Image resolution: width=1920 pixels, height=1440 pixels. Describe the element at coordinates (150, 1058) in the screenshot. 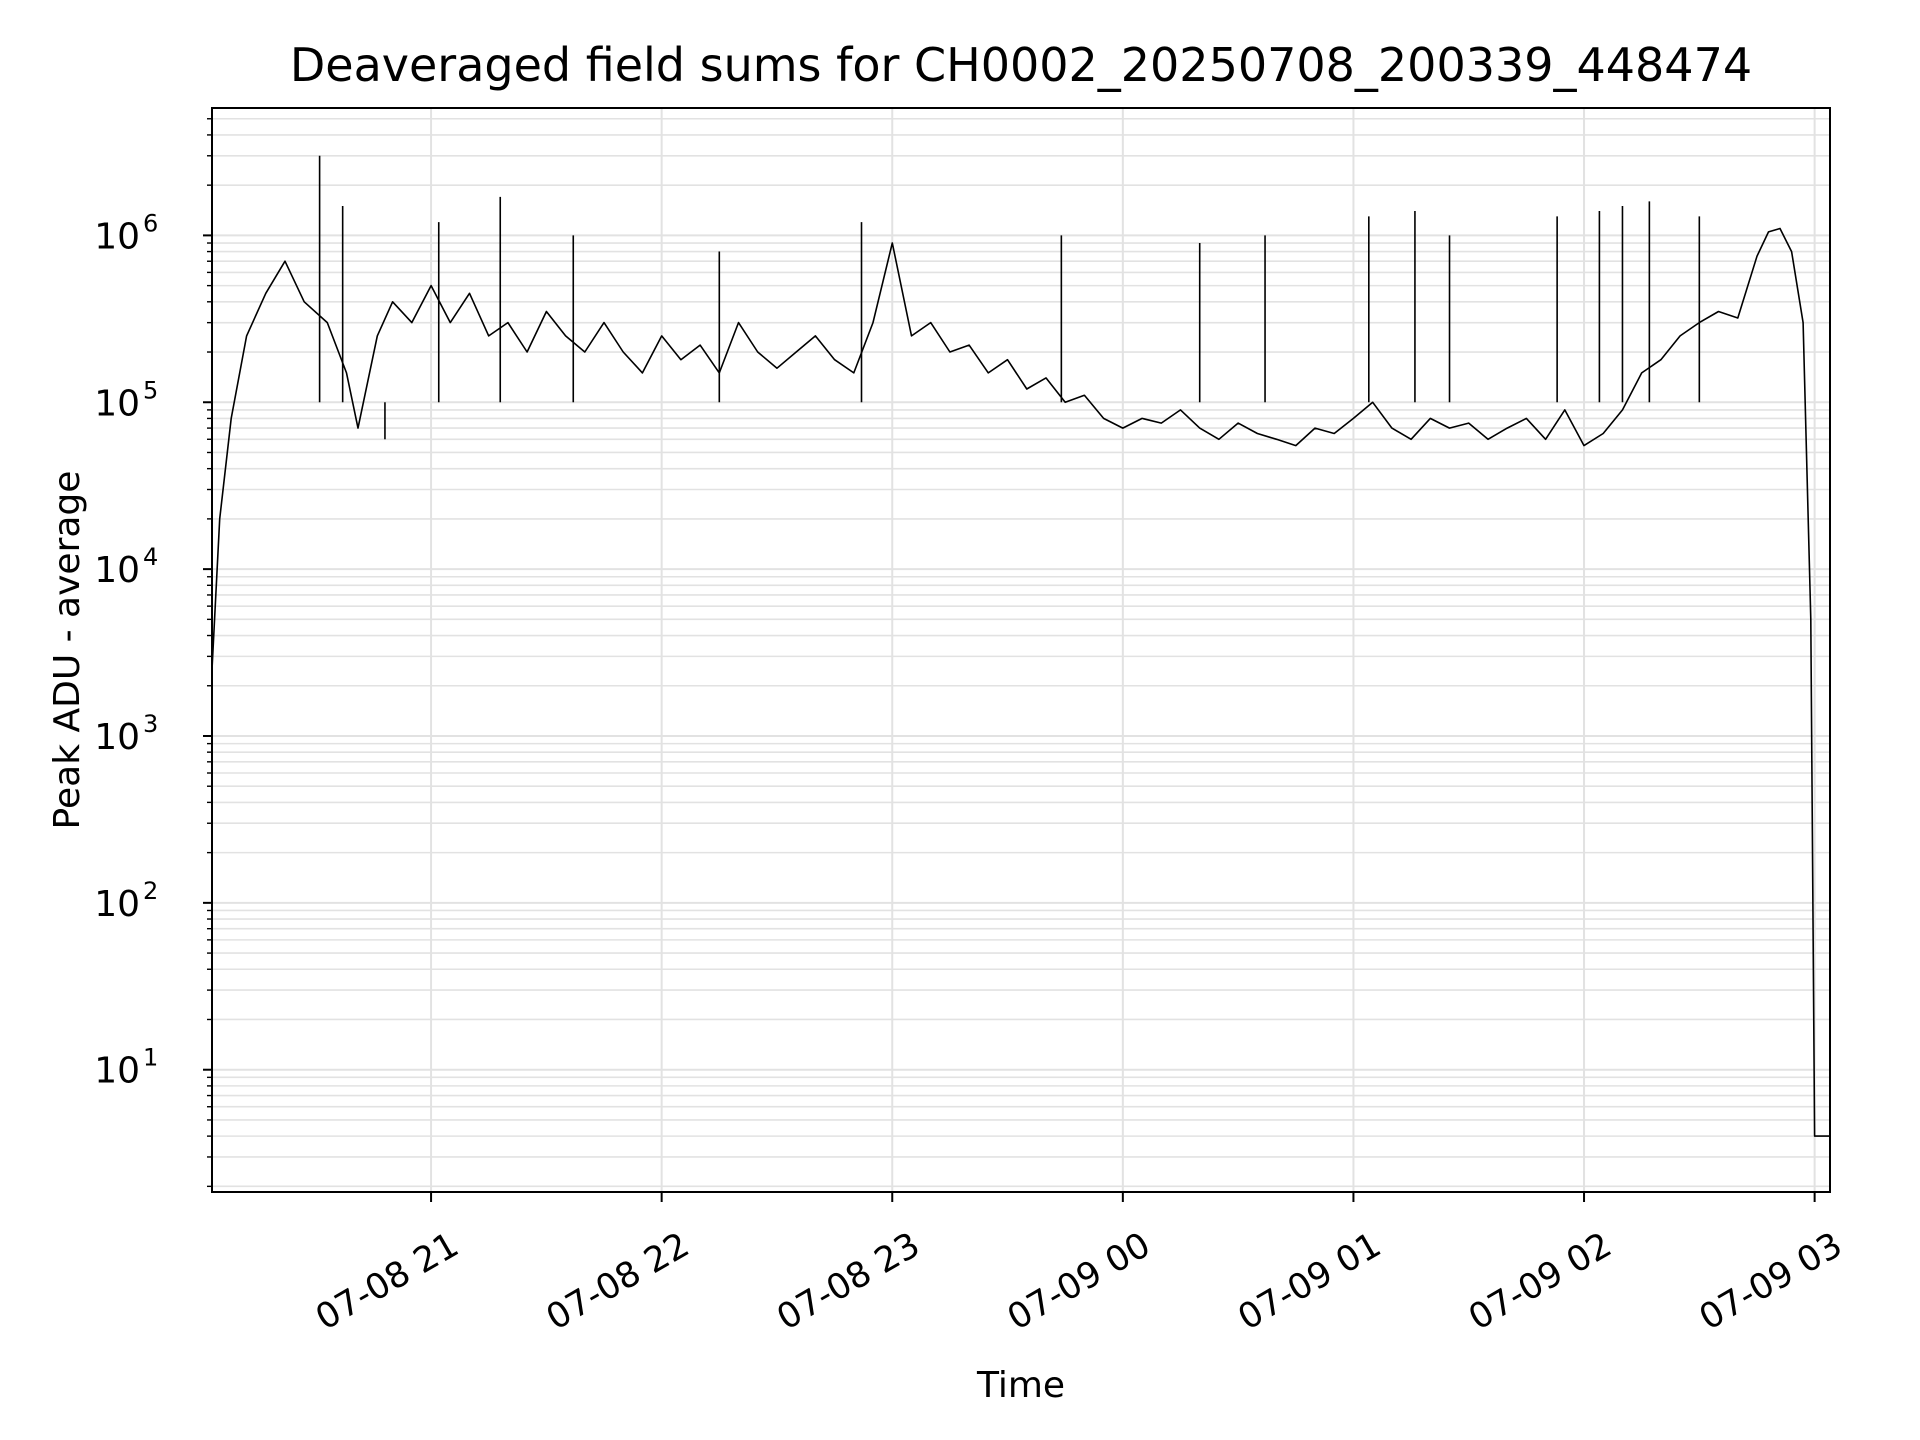

I see `y-tick-exponent: 1` at that location.